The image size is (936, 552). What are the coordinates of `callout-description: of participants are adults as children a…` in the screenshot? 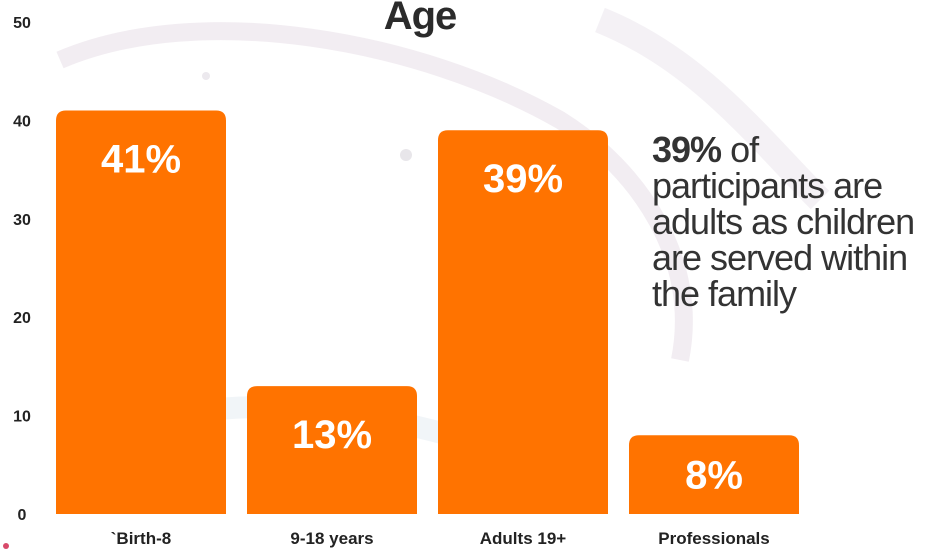 It's located at (783, 221).